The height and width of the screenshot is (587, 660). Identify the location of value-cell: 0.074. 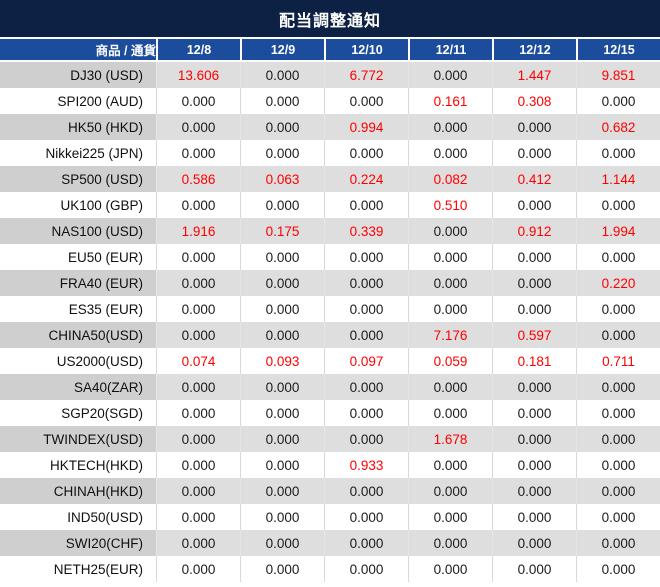
(198, 361).